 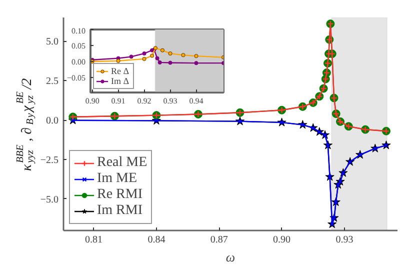 I want to click on y-tick-label: 2.5, so click(x=52, y=82).